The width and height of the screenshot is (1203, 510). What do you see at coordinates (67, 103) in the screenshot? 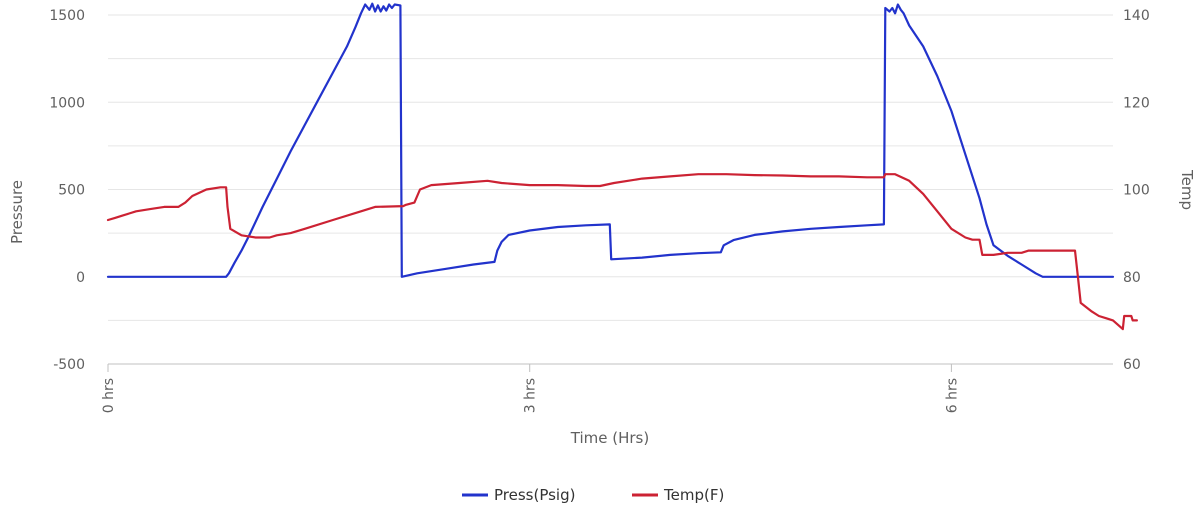
I see `y-left-tick-label: 1000` at bounding box center [67, 103].